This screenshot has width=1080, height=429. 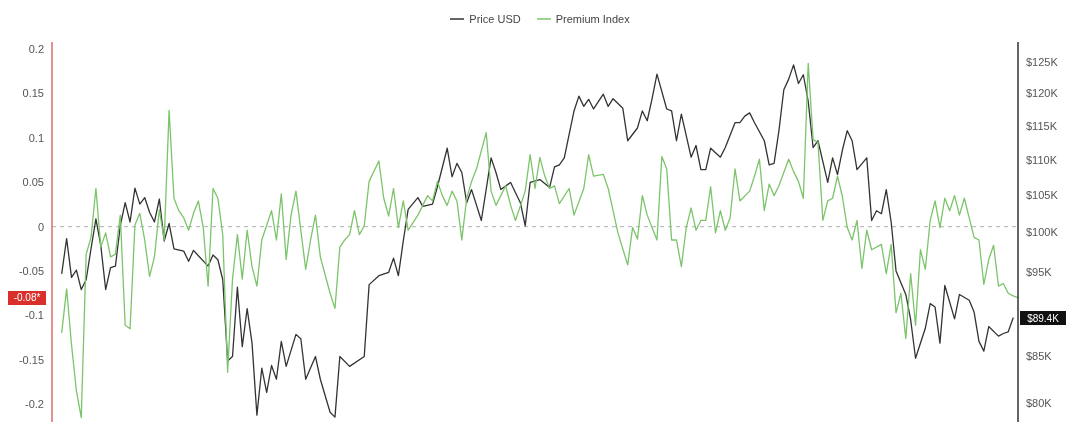 I want to click on legend-label: Premium Index, so click(x=592, y=19).